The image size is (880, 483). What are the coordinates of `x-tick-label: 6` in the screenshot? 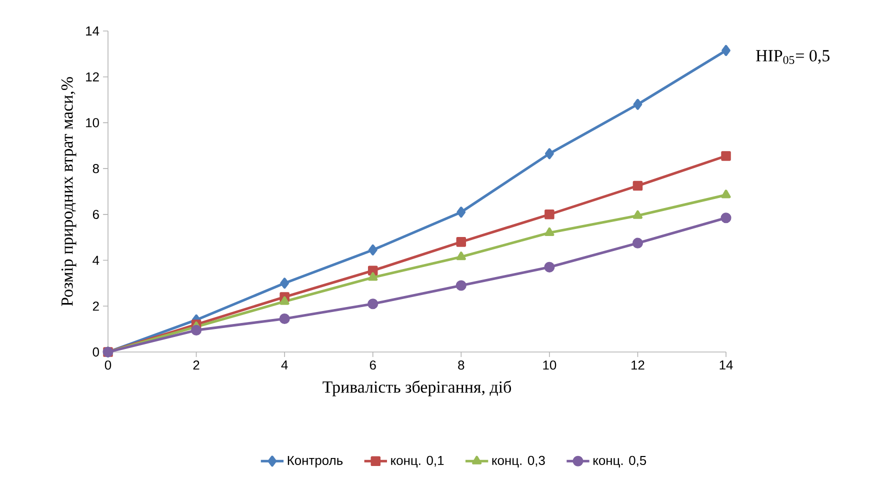 It's located at (373, 365).